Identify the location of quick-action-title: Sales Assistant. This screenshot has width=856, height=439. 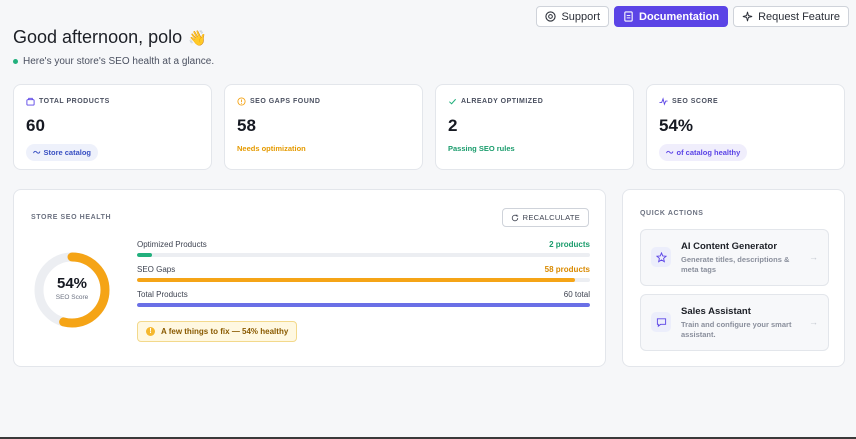
(716, 311).